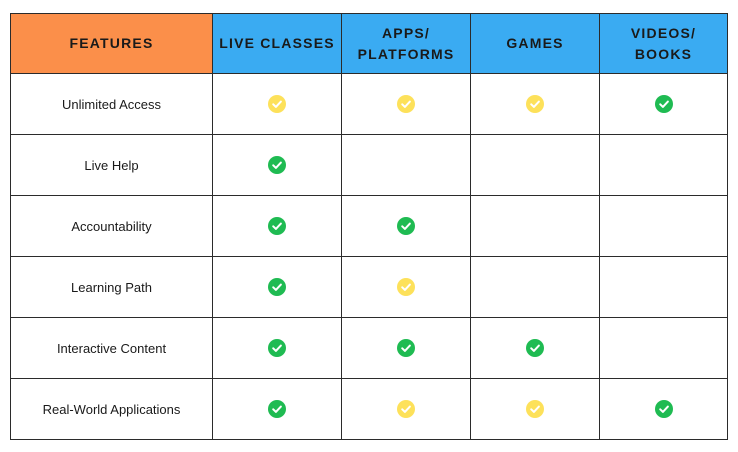  I want to click on feature-label: Unlimited Access, so click(111, 104).